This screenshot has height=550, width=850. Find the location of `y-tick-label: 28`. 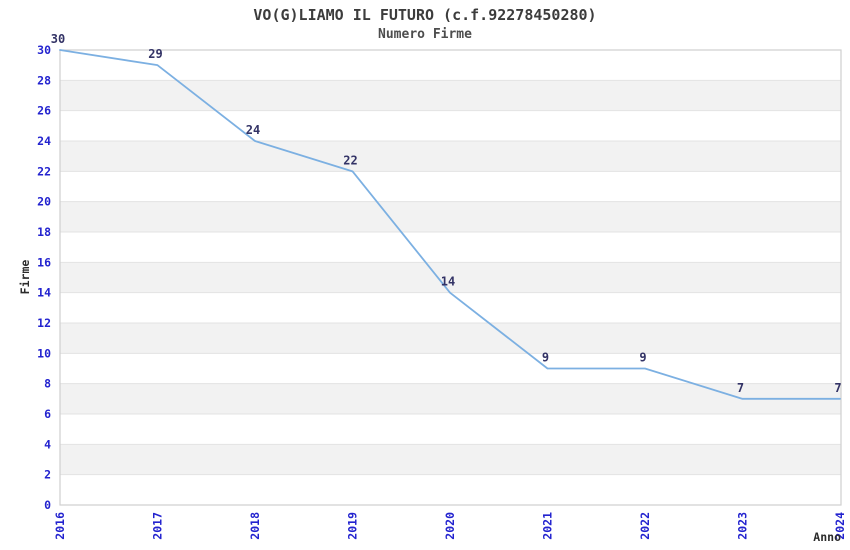

y-tick-label: 28 is located at coordinates (44, 80).